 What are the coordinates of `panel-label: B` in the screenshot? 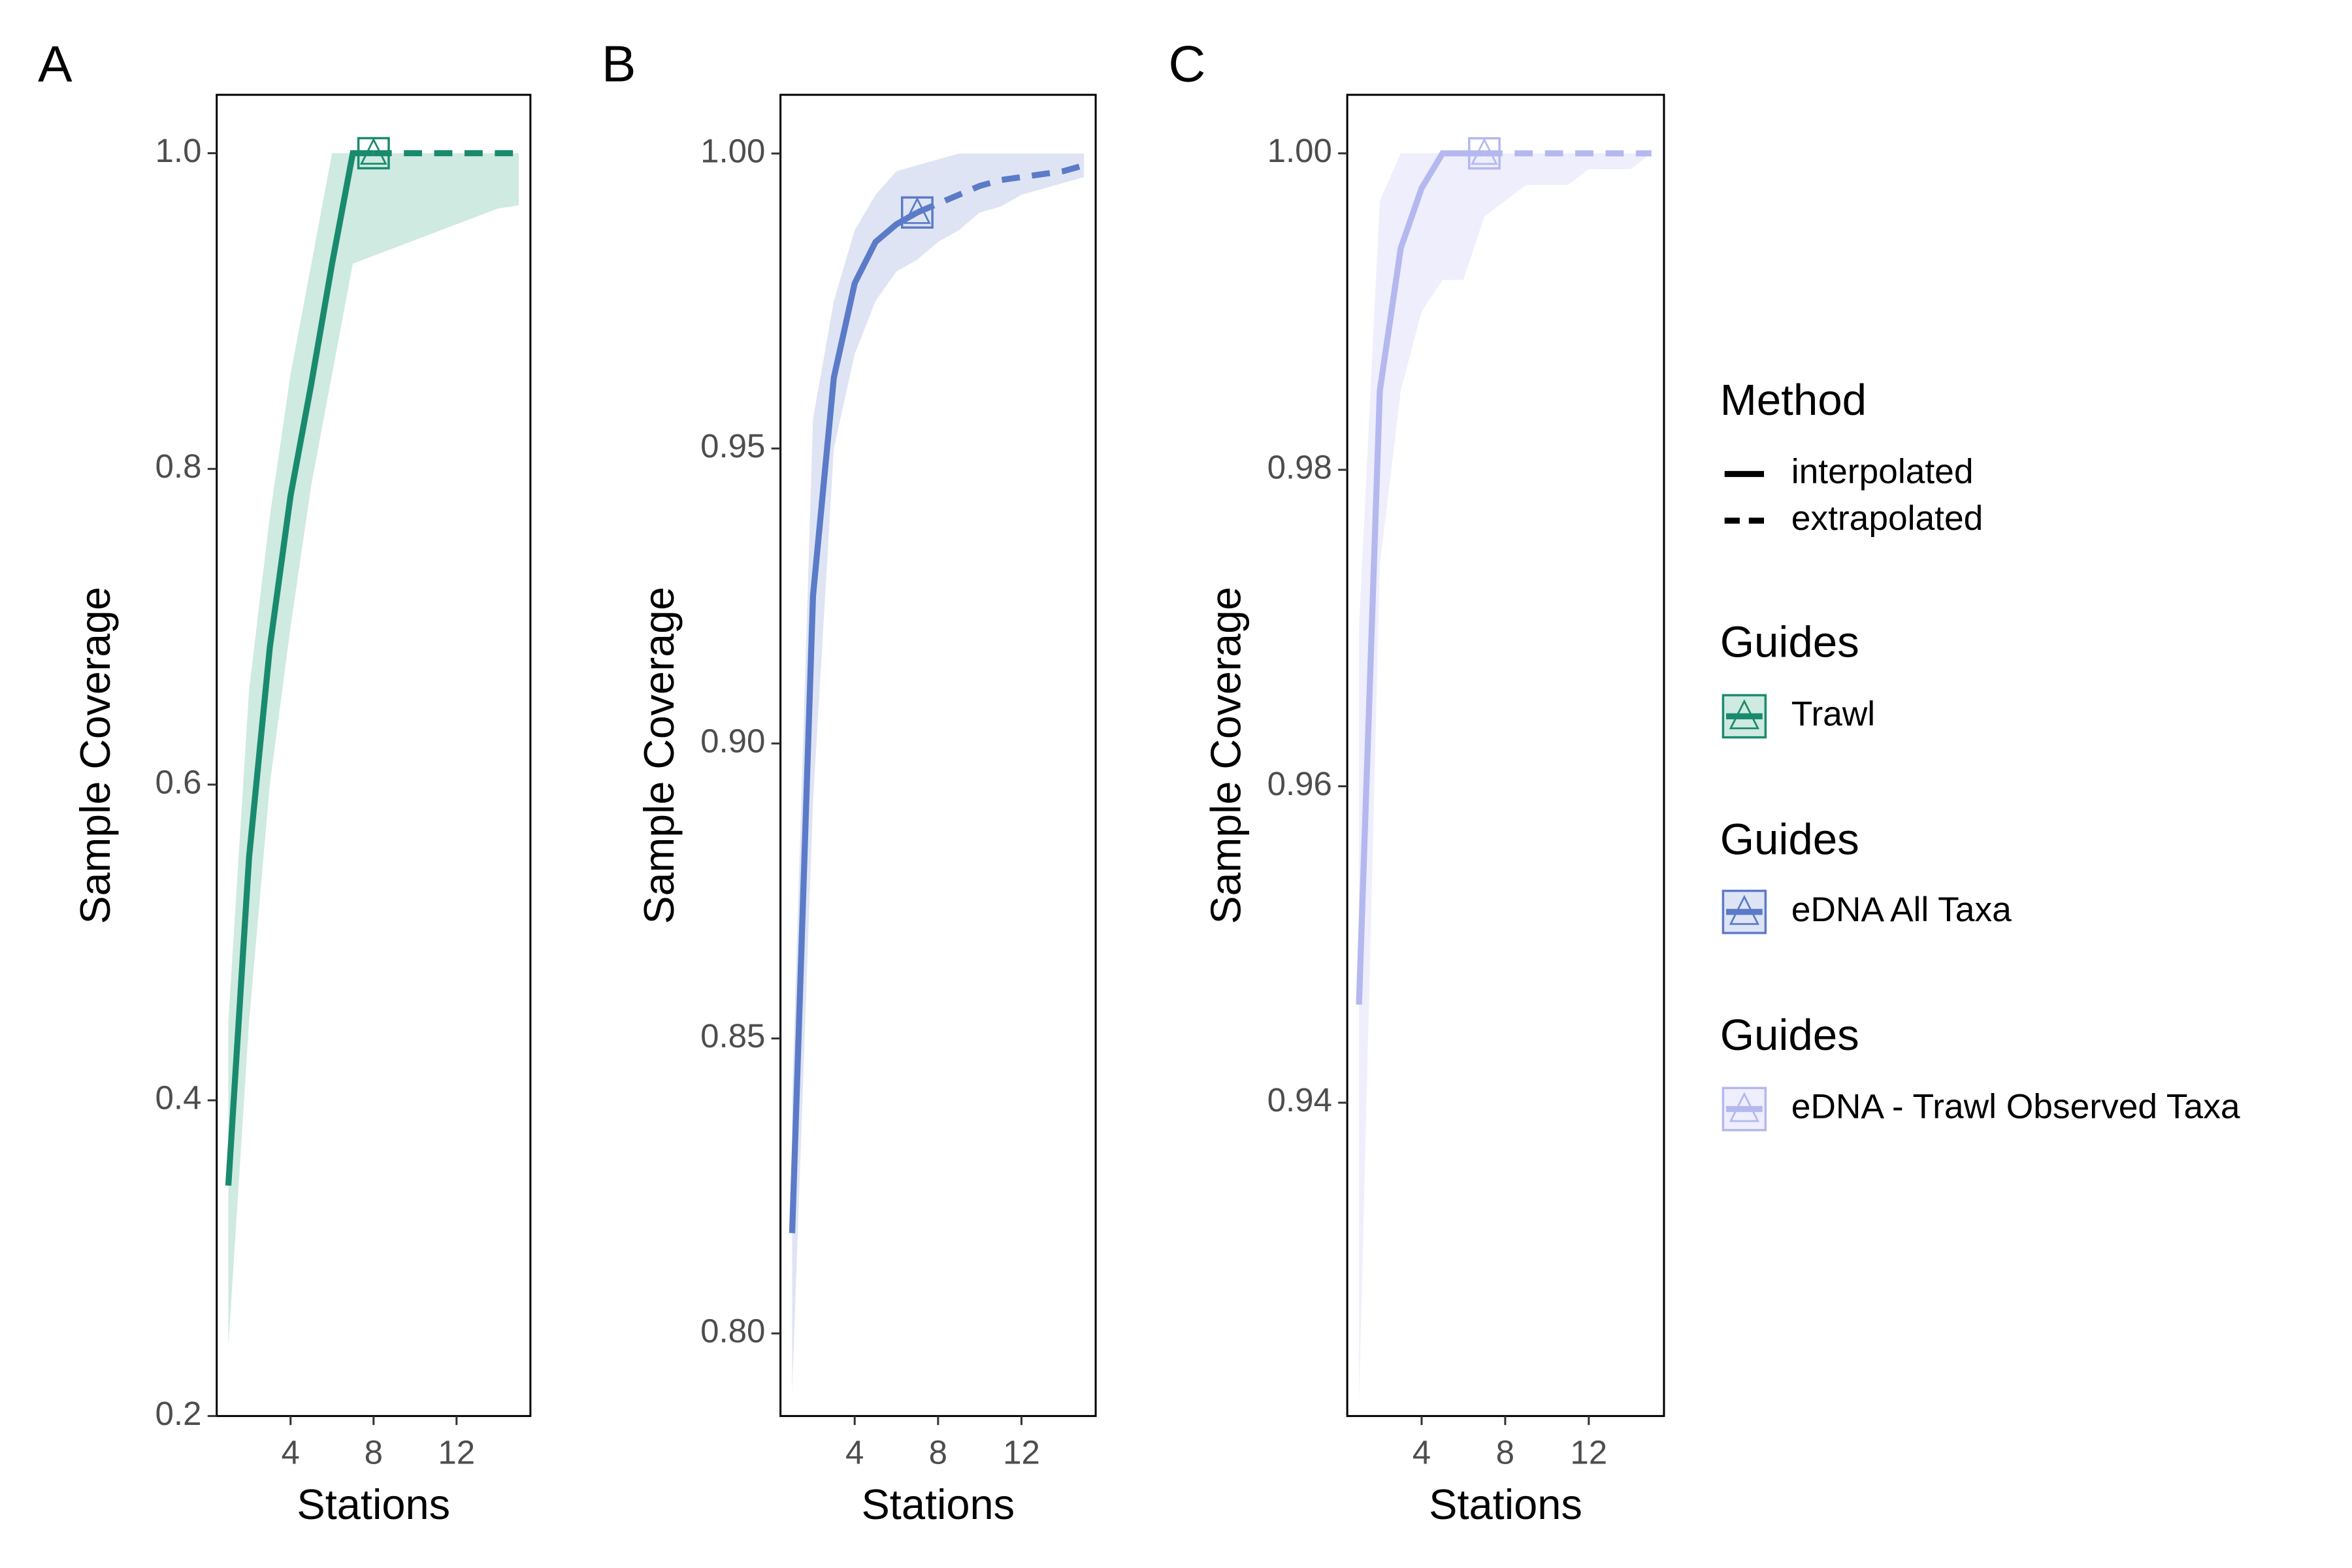 It's located at (619, 64).